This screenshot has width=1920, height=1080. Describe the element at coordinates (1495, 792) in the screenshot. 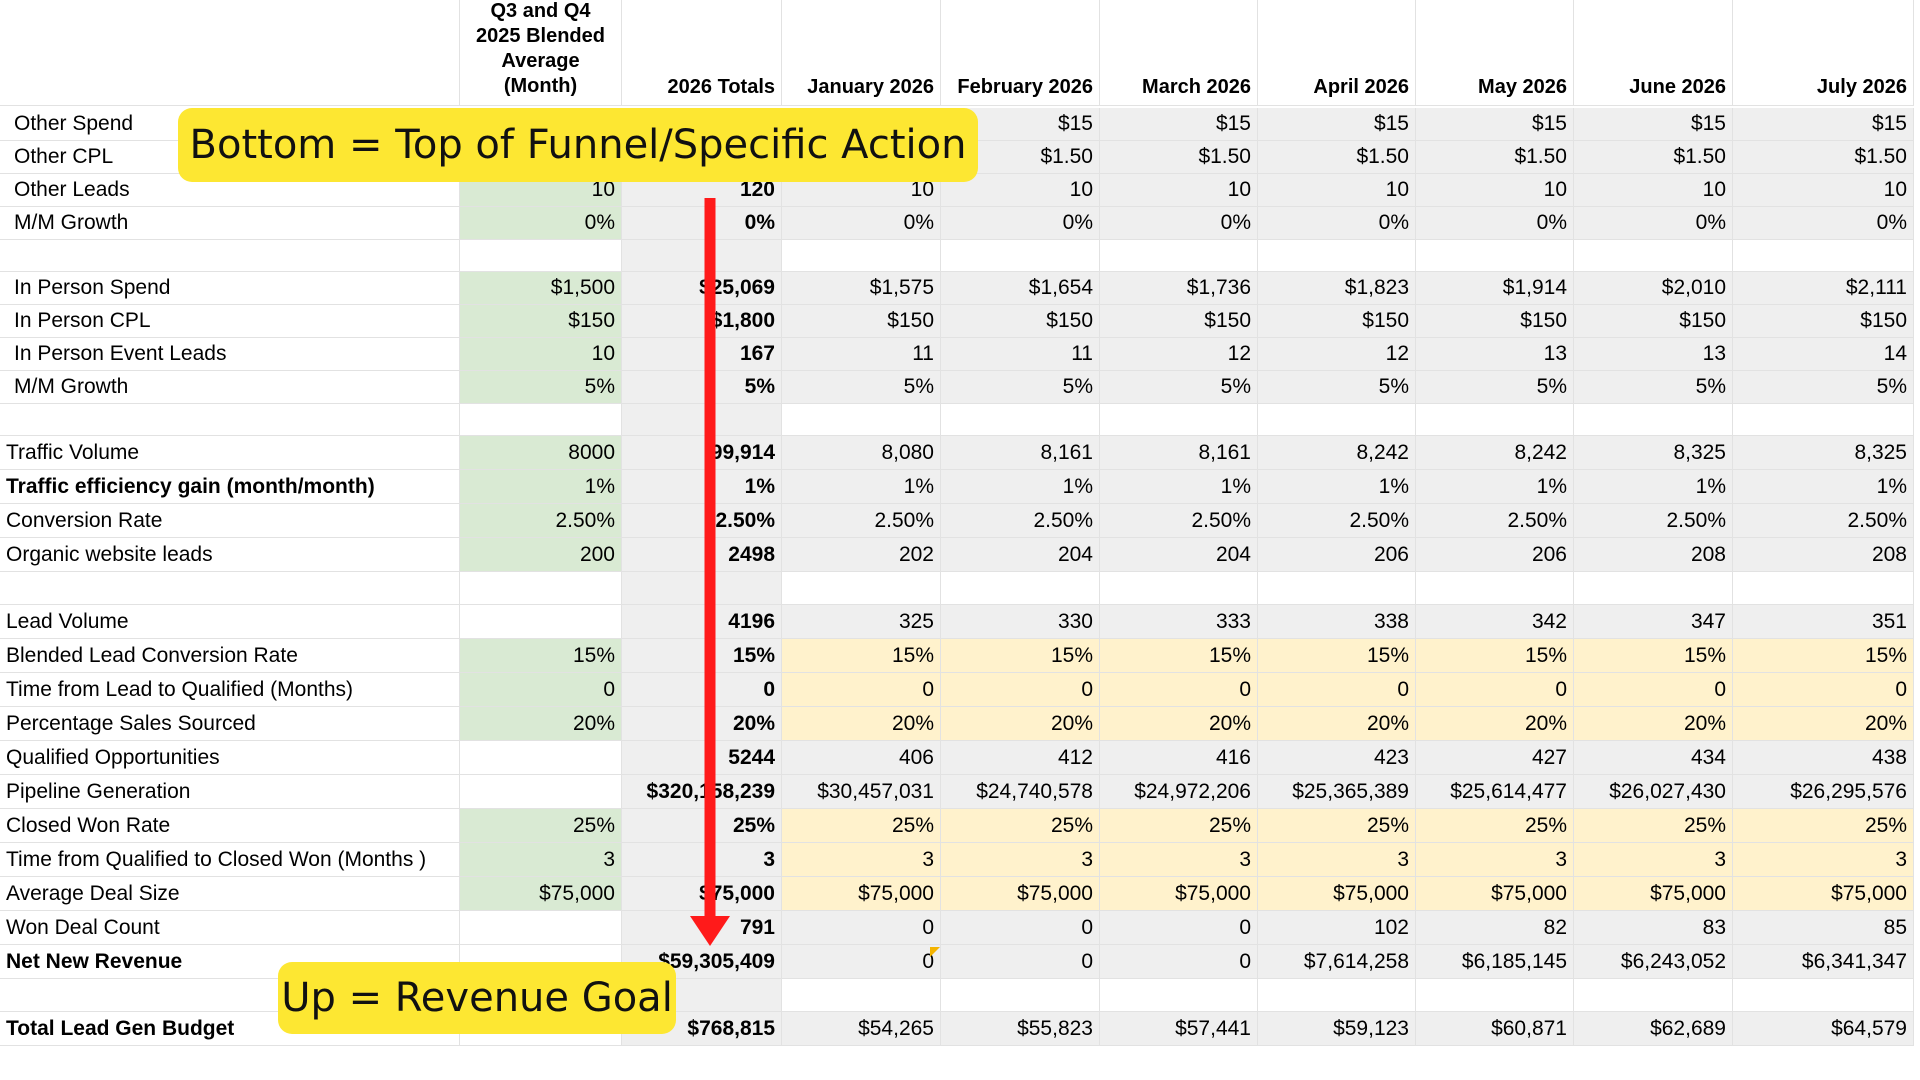

I see `month-cell: $25,614,477` at that location.